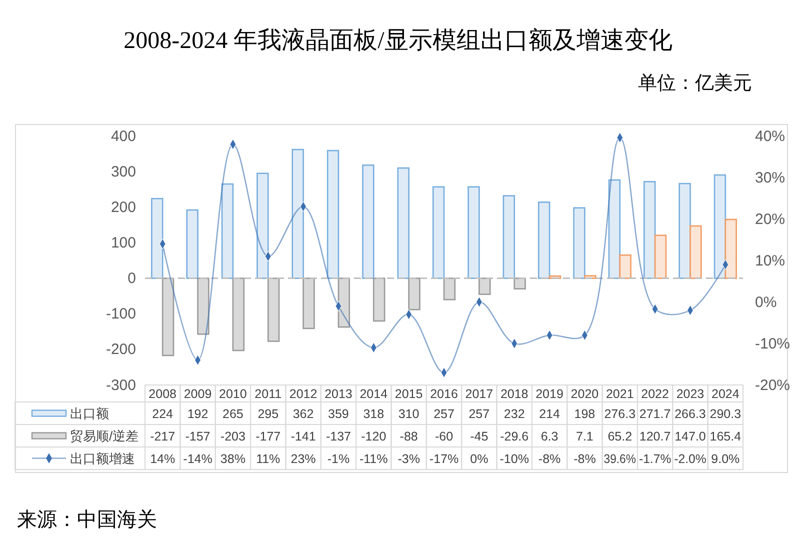 This screenshot has width=798, height=540. What do you see at coordinates (770, 136) in the screenshot?
I see `y2-tick-label: 40%` at bounding box center [770, 136].